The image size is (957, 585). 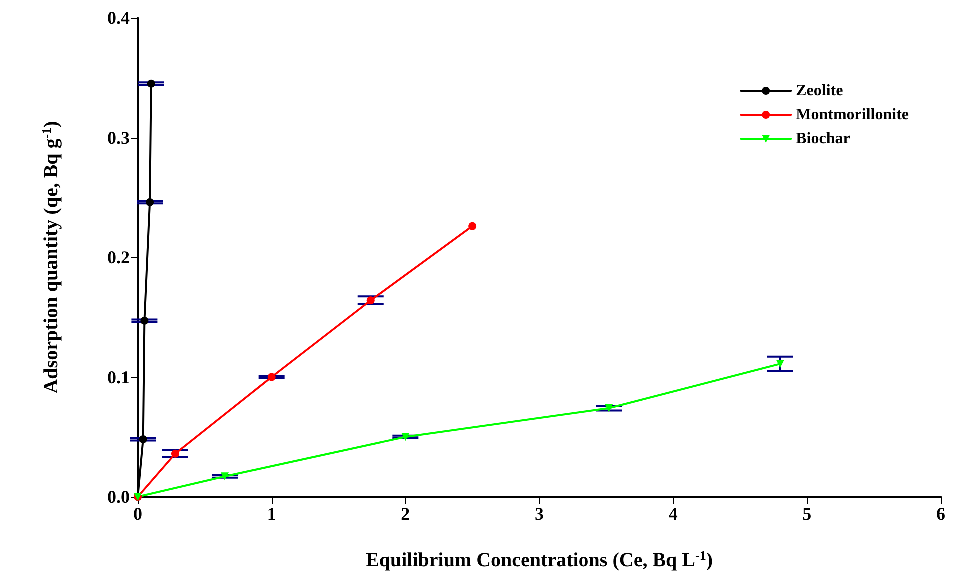 What do you see at coordinates (119, 377) in the screenshot?
I see `y-tick-label: 0.1` at bounding box center [119, 377].